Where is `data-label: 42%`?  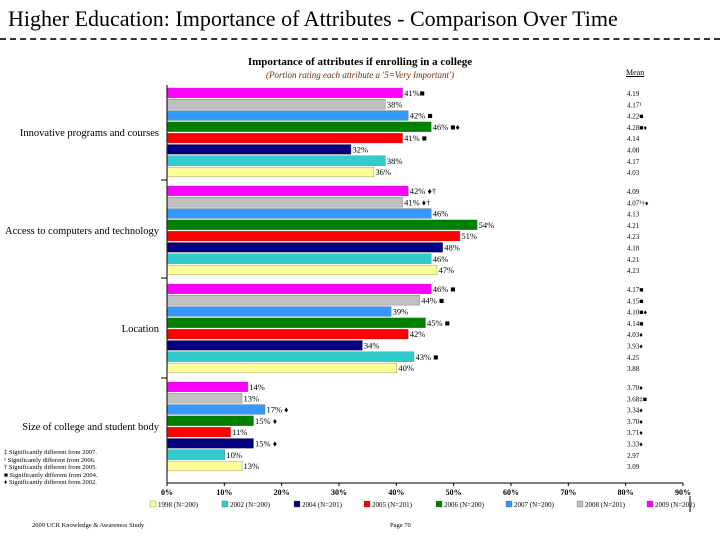 data-label: 42% is located at coordinates (418, 334).